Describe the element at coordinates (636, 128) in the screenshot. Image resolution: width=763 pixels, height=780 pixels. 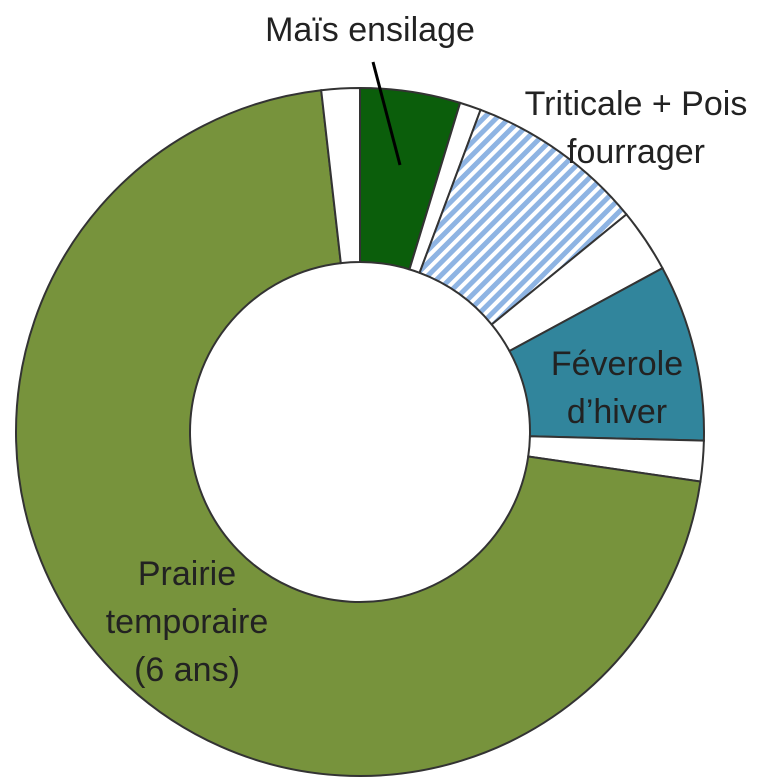
I see `slice-label: Triticale + Pois fourrager` at that location.